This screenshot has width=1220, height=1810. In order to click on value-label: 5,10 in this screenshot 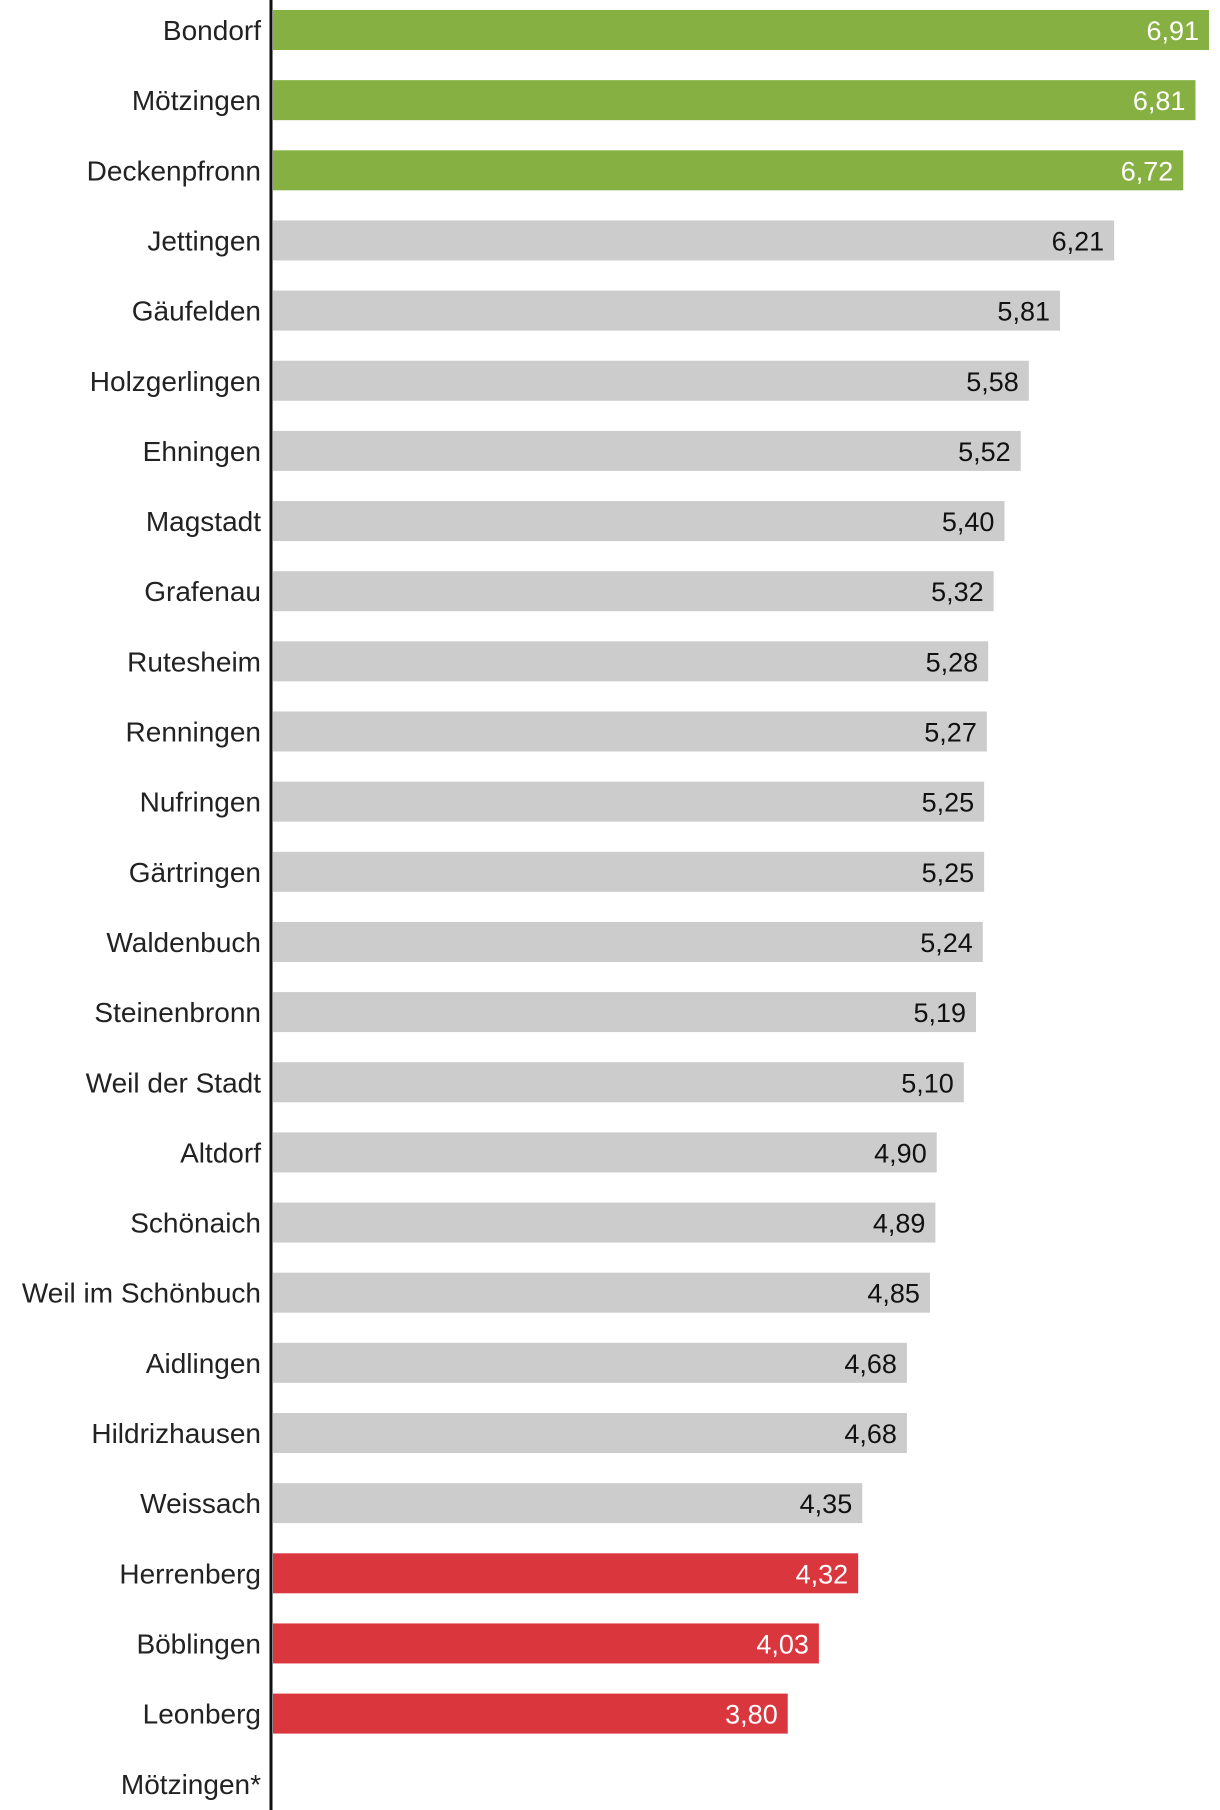, I will do `click(927, 1083)`.